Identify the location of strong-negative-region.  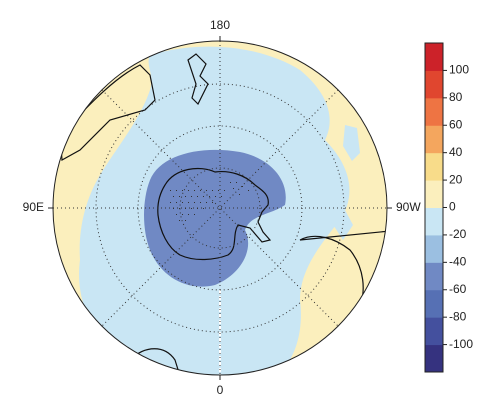
(215, 218).